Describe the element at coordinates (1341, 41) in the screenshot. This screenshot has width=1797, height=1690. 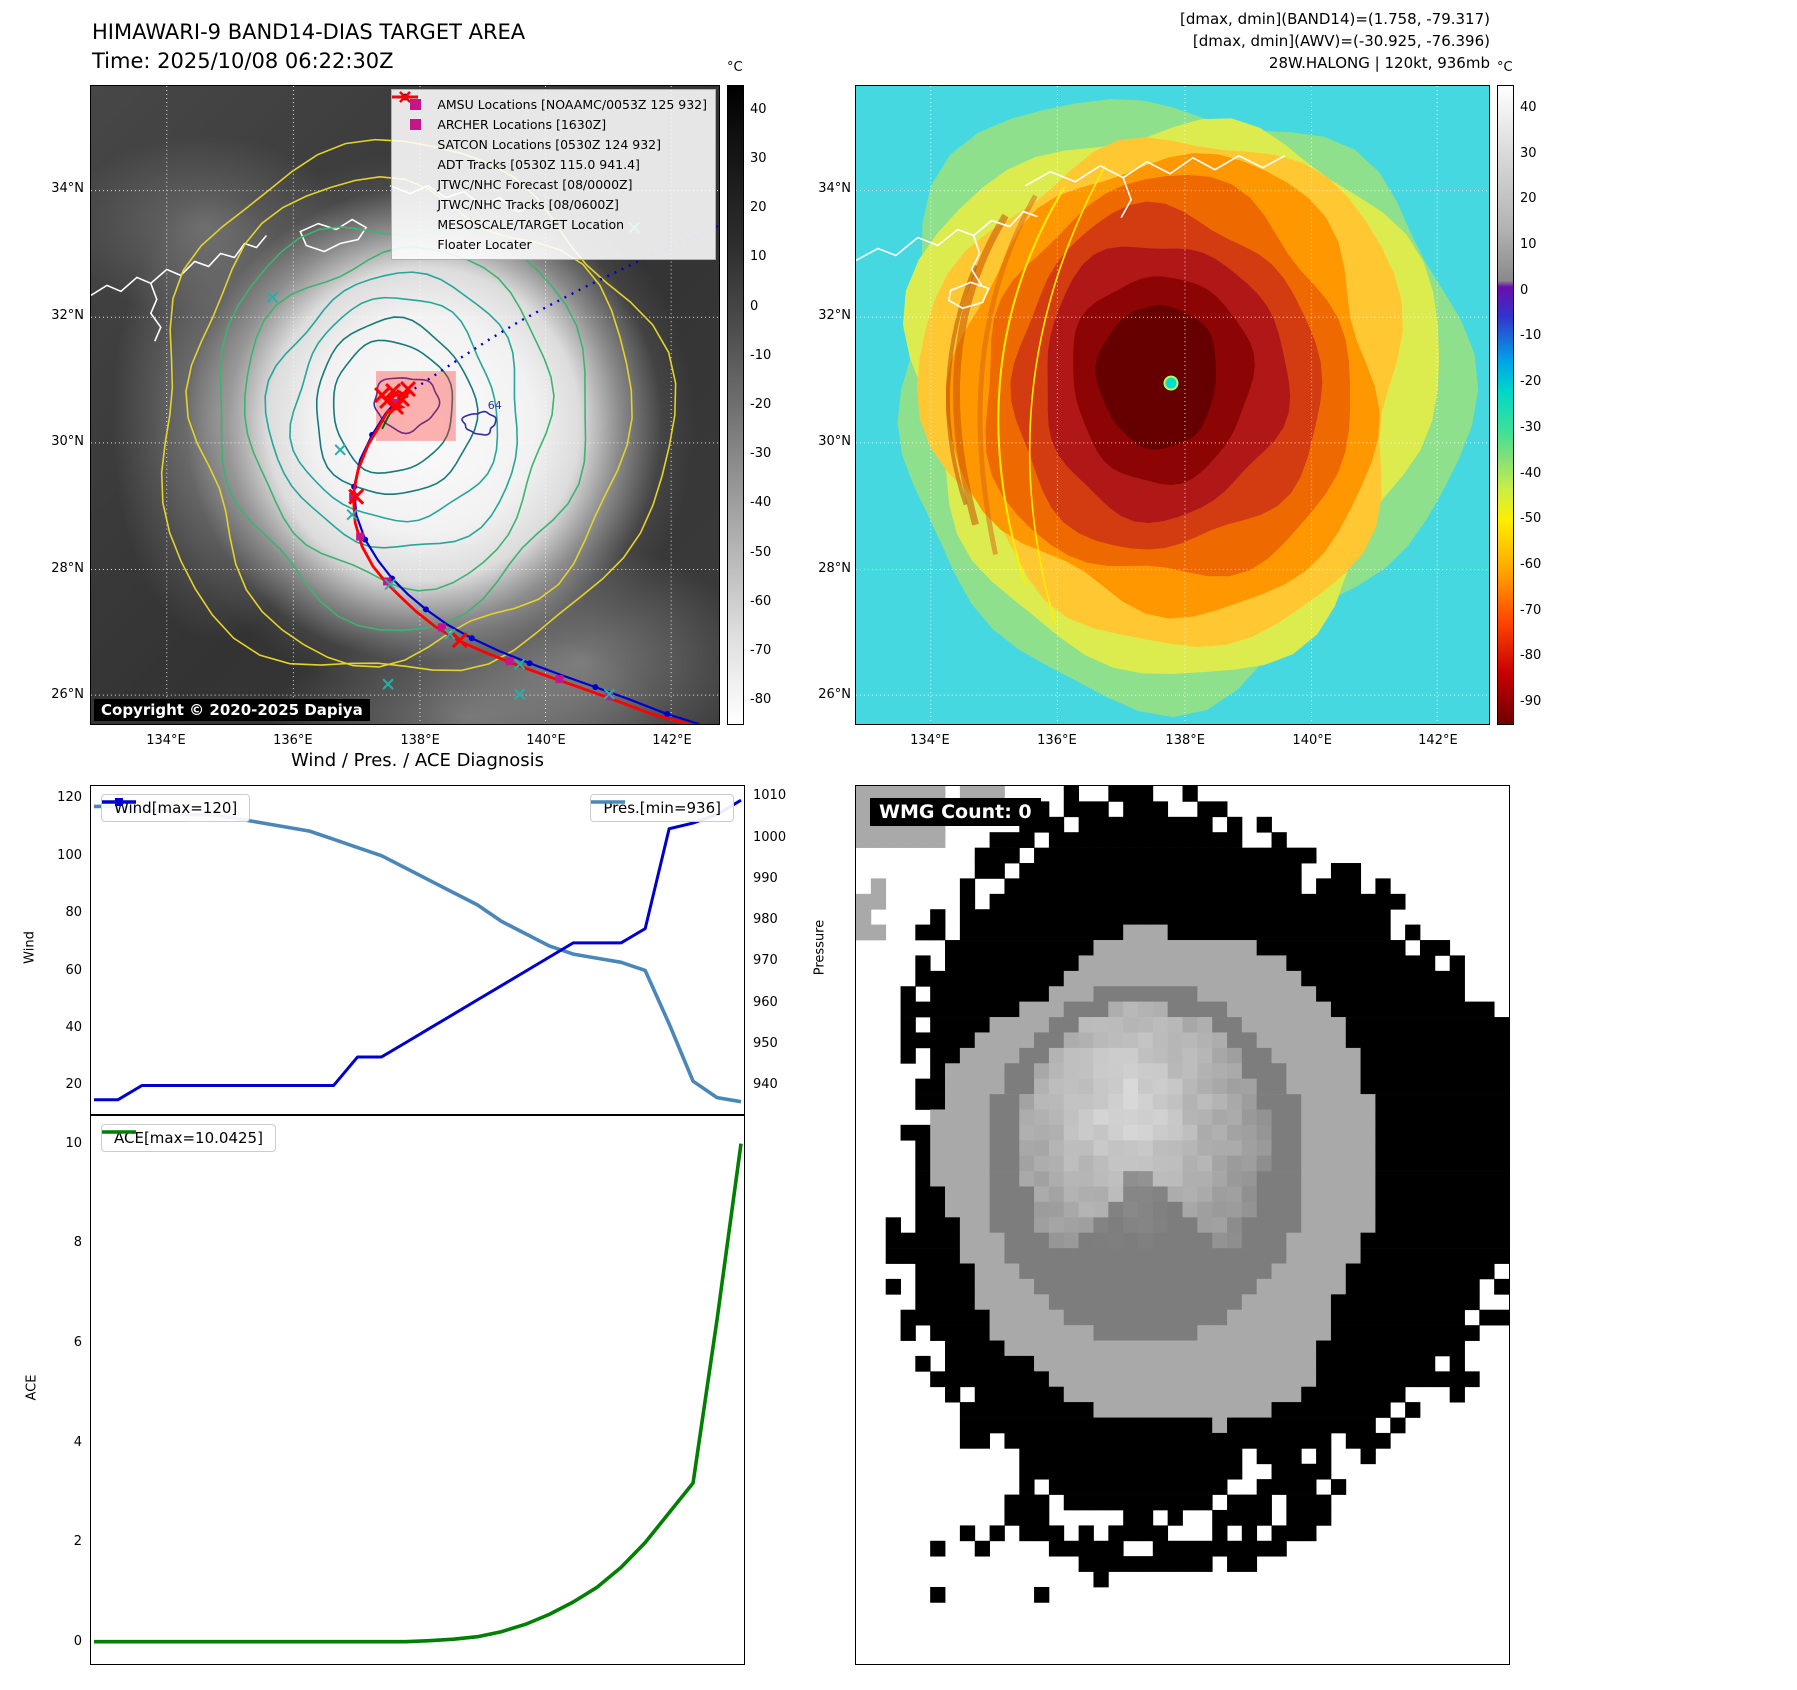
I see `dmax-dmin-awv: [dmax, dmin](AWV)=(-30.925, -76.396)` at that location.